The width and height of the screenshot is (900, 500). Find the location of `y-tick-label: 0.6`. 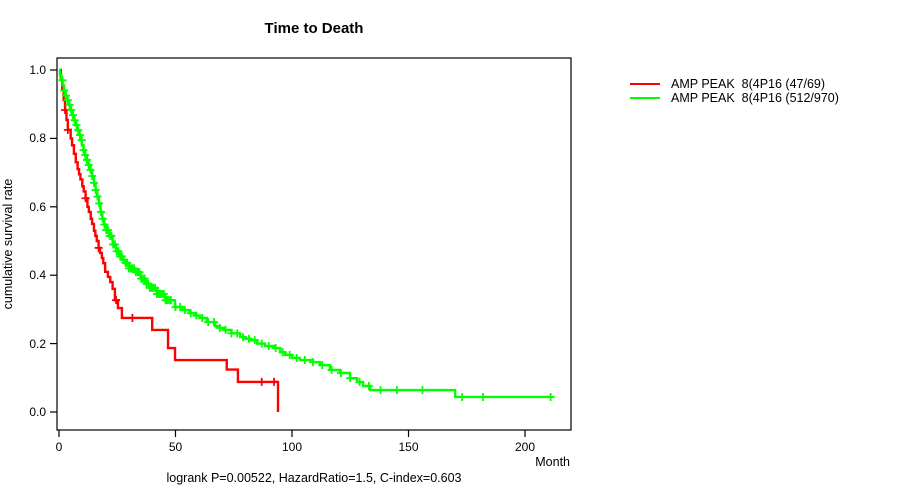

y-tick-label: 0.6 is located at coordinates (37, 206).